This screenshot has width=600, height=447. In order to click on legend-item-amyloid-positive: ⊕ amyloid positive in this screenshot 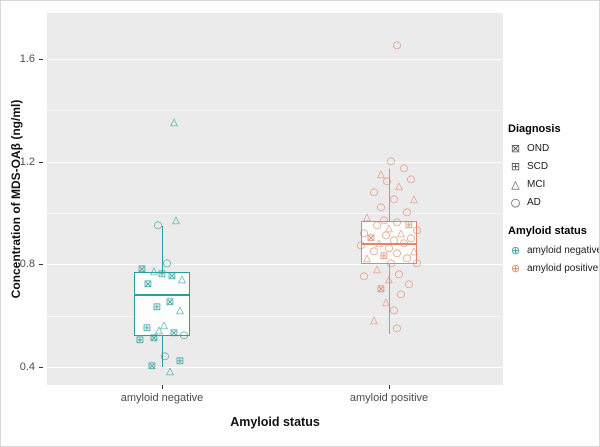, I will do `click(553, 268)`.